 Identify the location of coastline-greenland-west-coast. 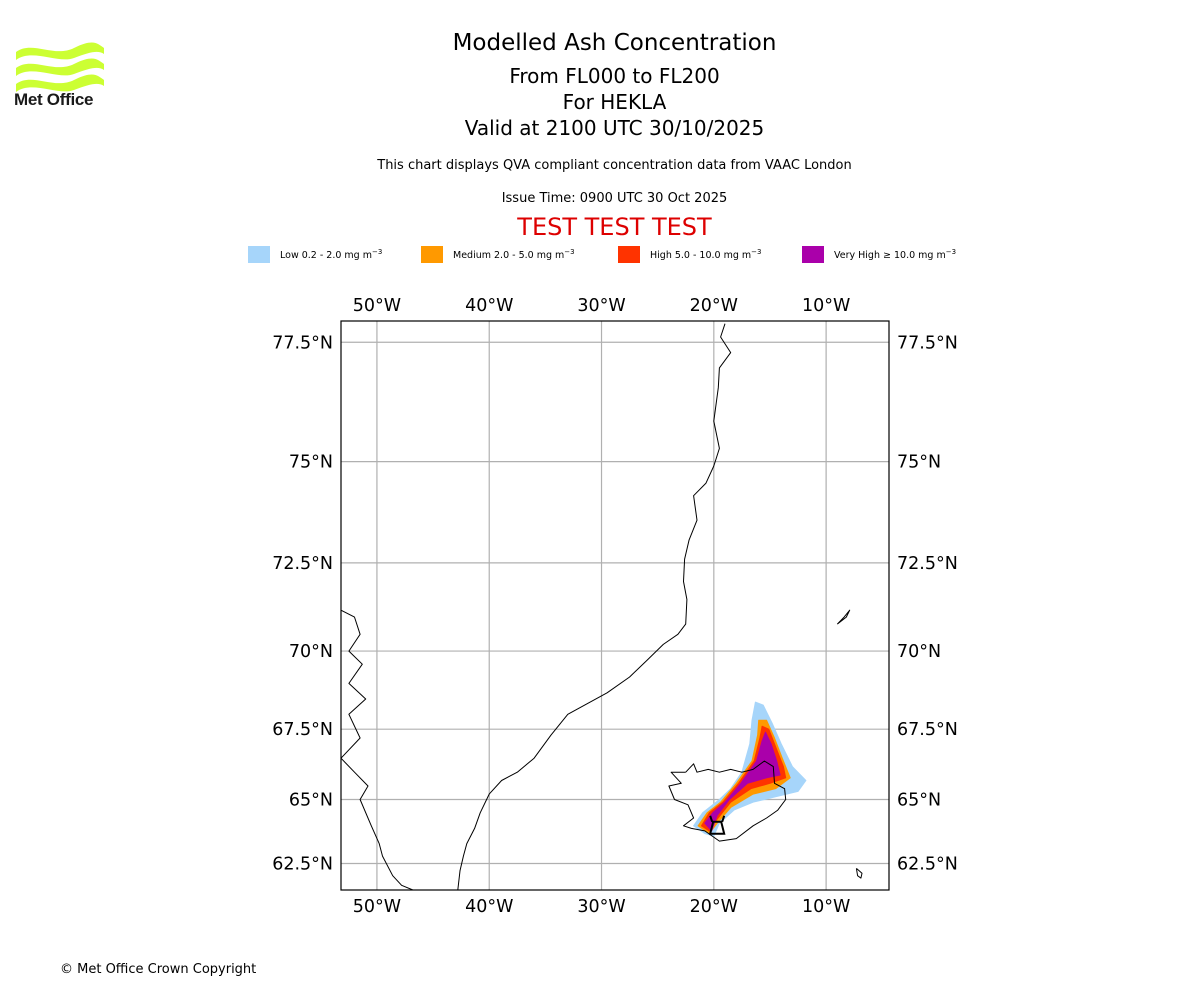
(377, 749).